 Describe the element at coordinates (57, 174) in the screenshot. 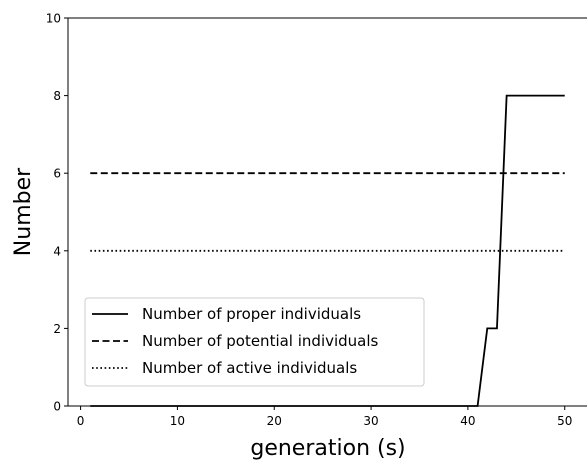

I see `y-tick-label: 6` at that location.